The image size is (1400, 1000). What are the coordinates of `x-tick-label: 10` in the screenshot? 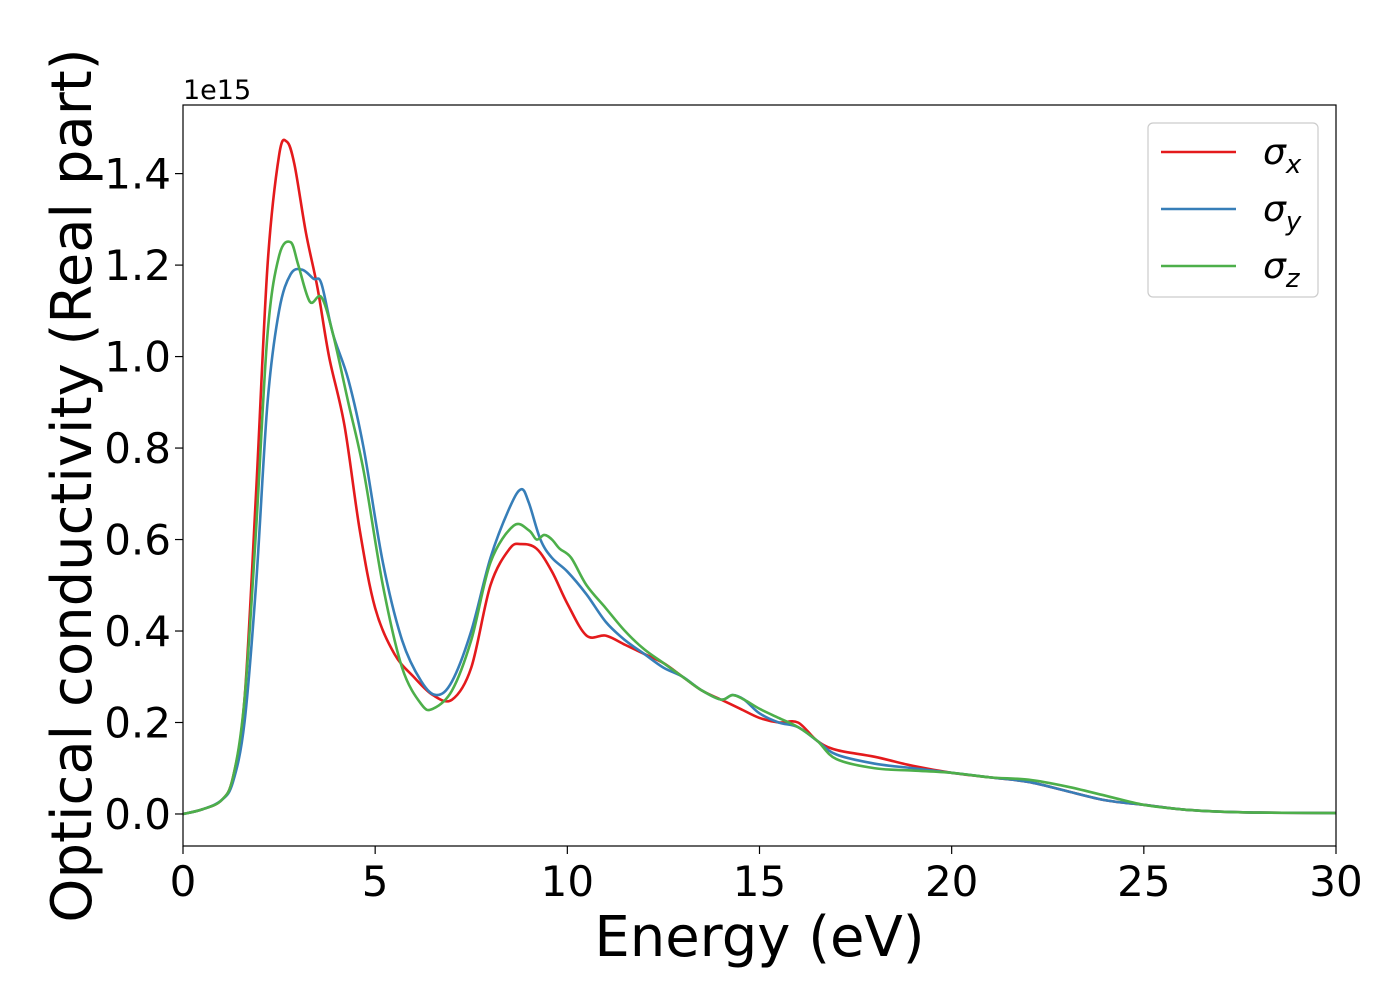 It's located at (567, 881).